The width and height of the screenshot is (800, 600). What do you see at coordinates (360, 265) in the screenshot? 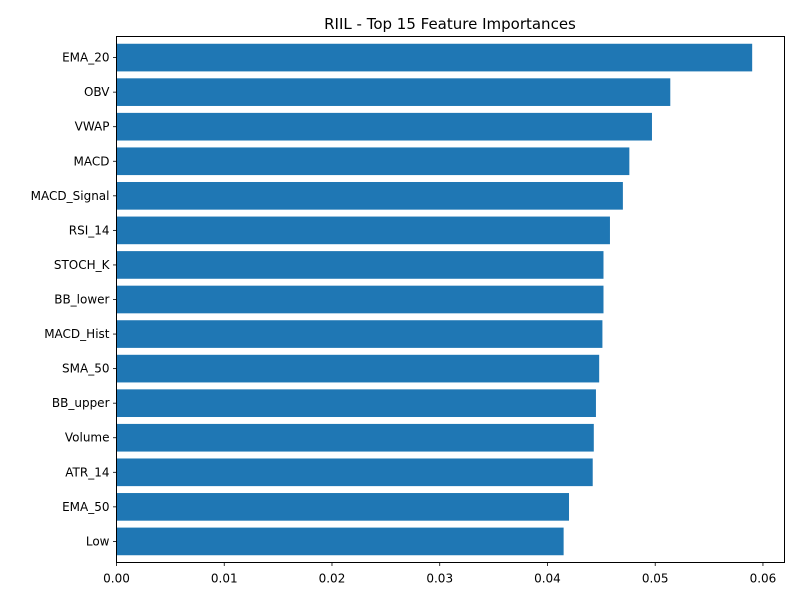
I see `bar-stoch-k` at bounding box center [360, 265].